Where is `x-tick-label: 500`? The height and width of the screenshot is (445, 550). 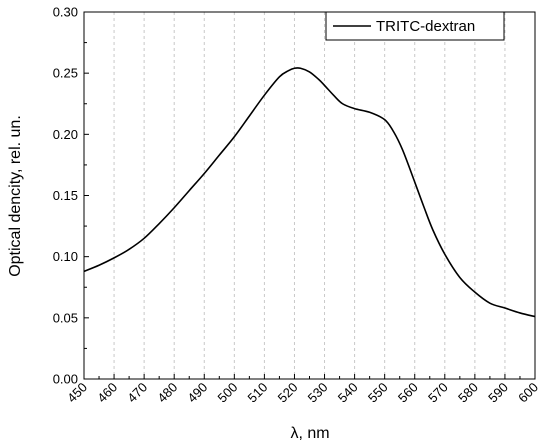 x-tick-label: 500 is located at coordinates (228, 393).